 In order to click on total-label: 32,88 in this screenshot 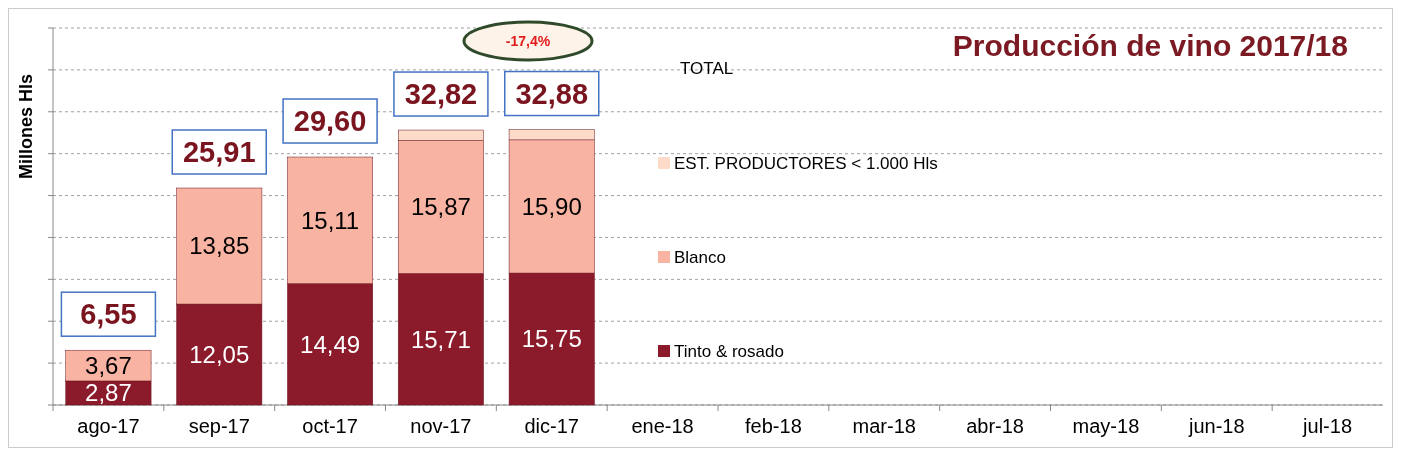, I will do `click(552, 93)`.